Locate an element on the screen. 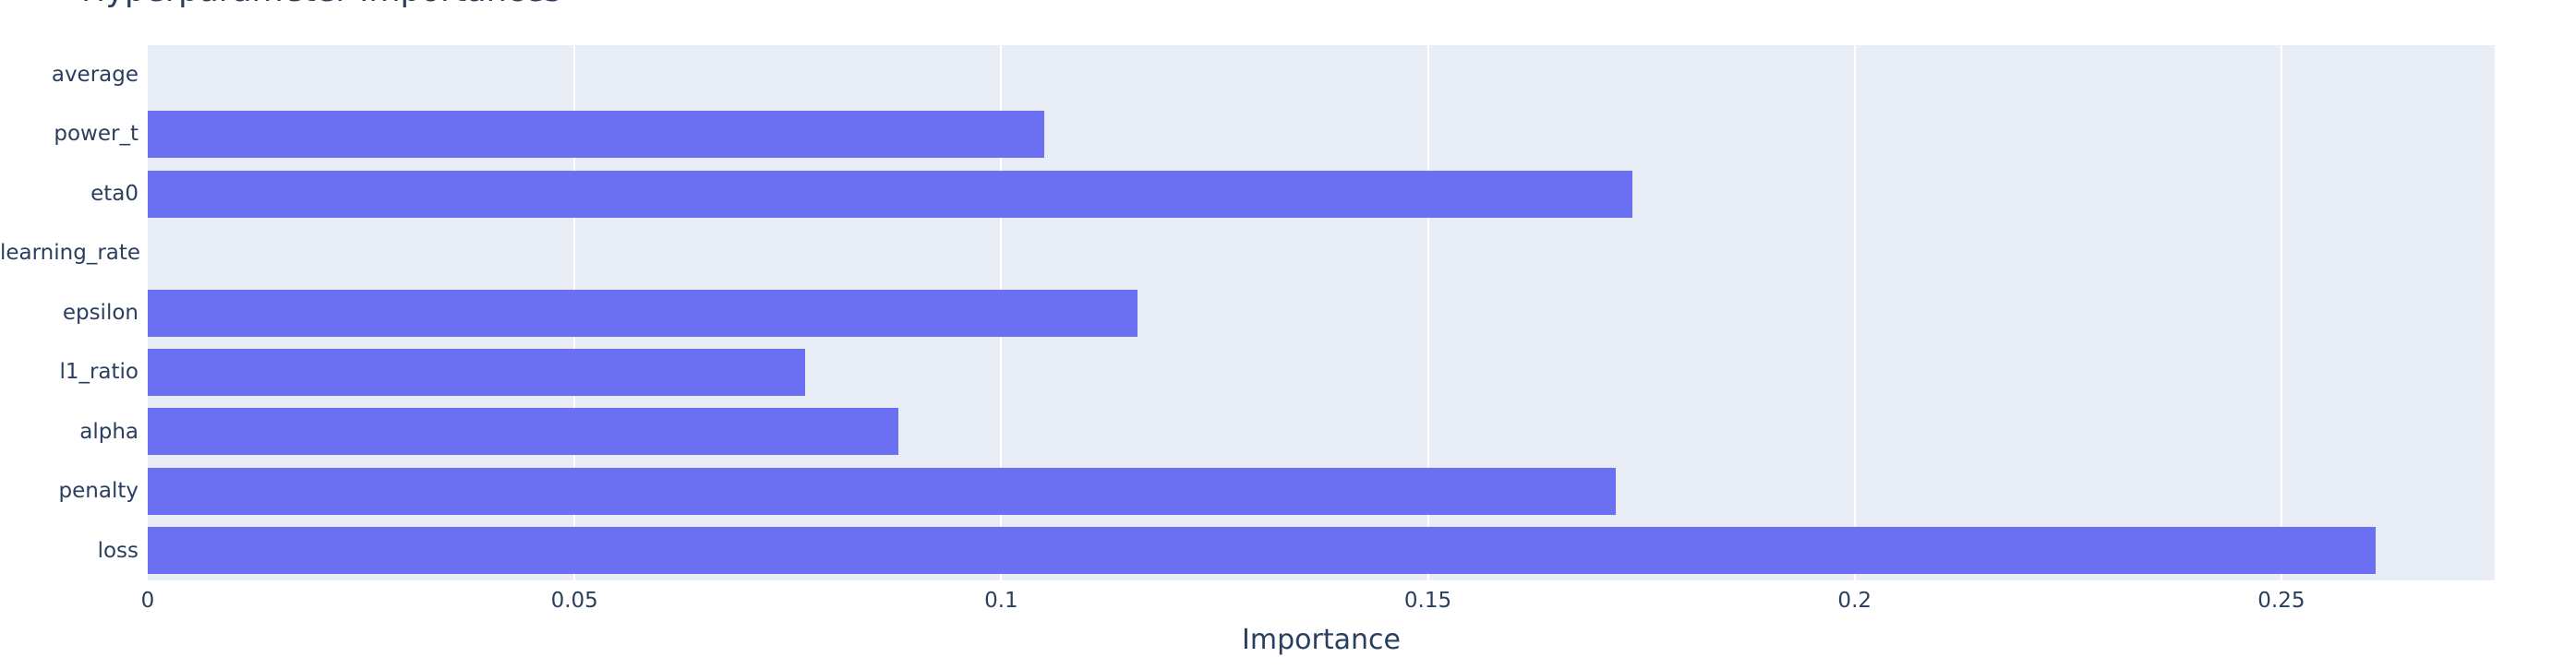 Image resolution: width=2576 pixels, height=669 pixels. y-tick-label-loss: loss is located at coordinates (117, 550).